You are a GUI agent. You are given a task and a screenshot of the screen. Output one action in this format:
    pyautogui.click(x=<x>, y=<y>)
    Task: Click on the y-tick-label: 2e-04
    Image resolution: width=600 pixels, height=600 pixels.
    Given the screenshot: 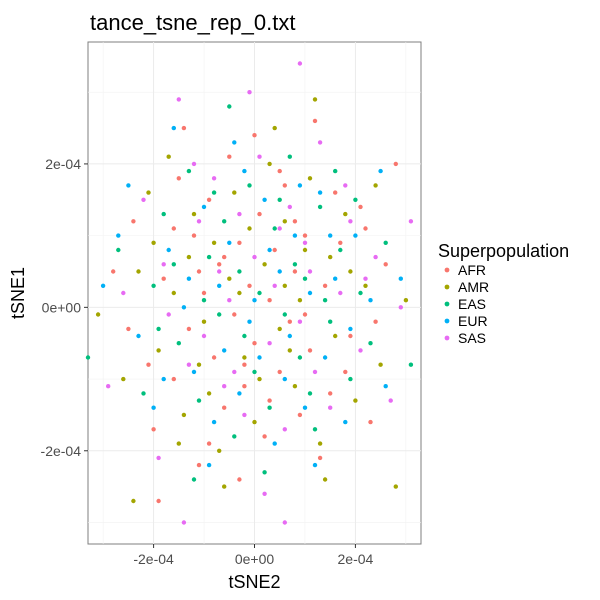 What is the action you would take?
    pyautogui.click(x=63, y=164)
    